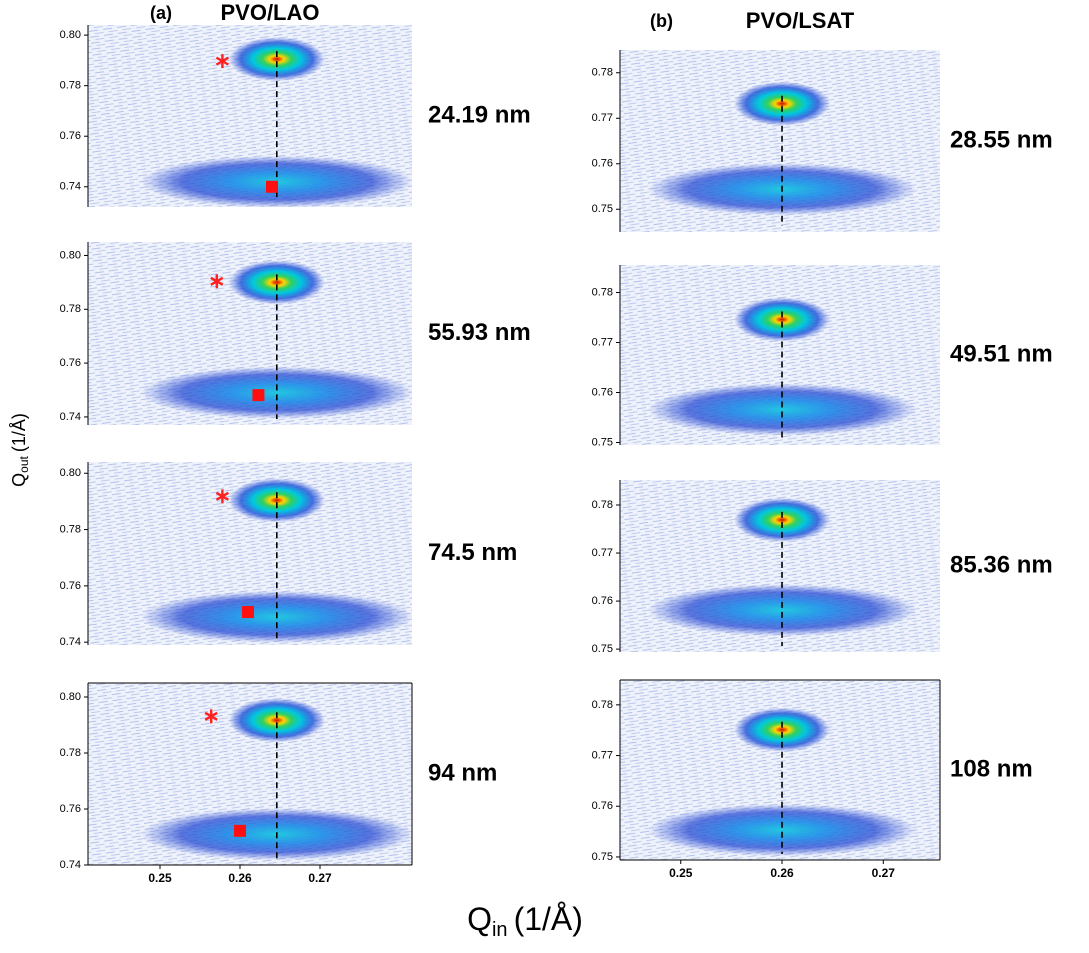 This screenshot has height=953, width=1089. I want to click on panel: 0.78 0.77 0.76 0.75 49.51 nm, so click(822, 356).